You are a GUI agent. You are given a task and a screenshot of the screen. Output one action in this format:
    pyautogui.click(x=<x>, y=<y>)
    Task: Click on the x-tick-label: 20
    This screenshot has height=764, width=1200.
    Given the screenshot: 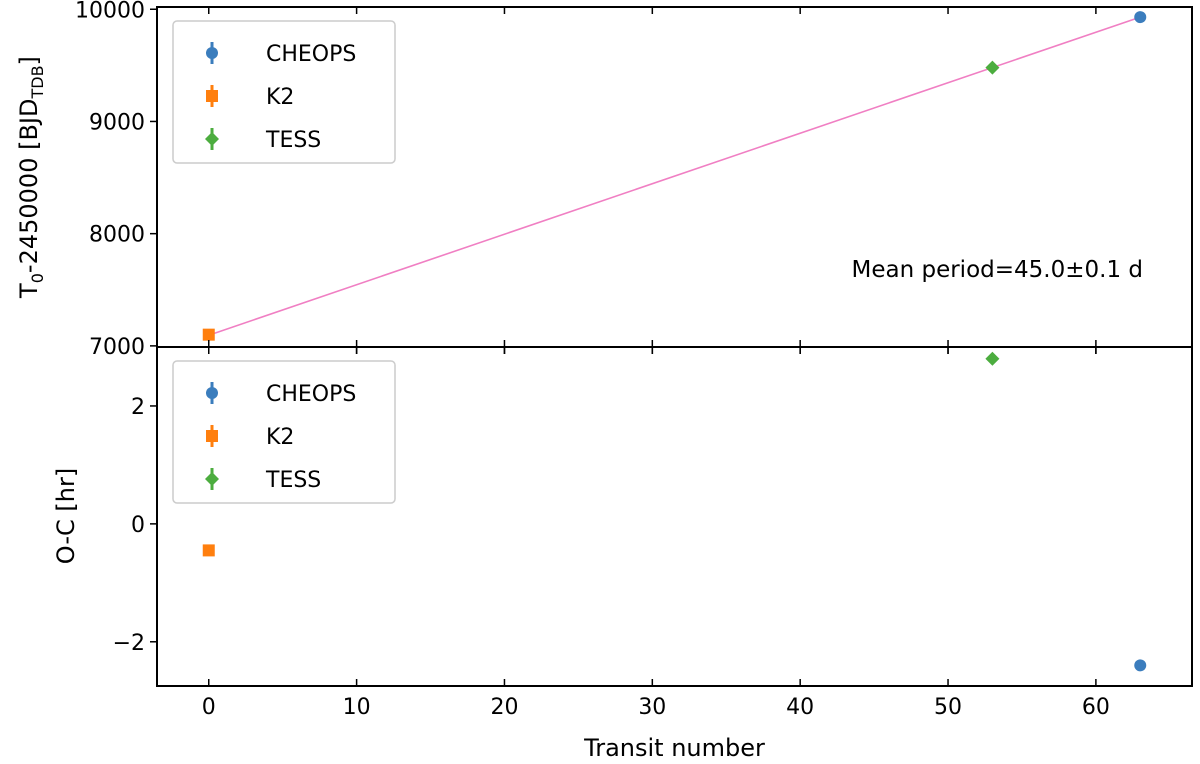 What is the action you would take?
    pyautogui.click(x=504, y=707)
    